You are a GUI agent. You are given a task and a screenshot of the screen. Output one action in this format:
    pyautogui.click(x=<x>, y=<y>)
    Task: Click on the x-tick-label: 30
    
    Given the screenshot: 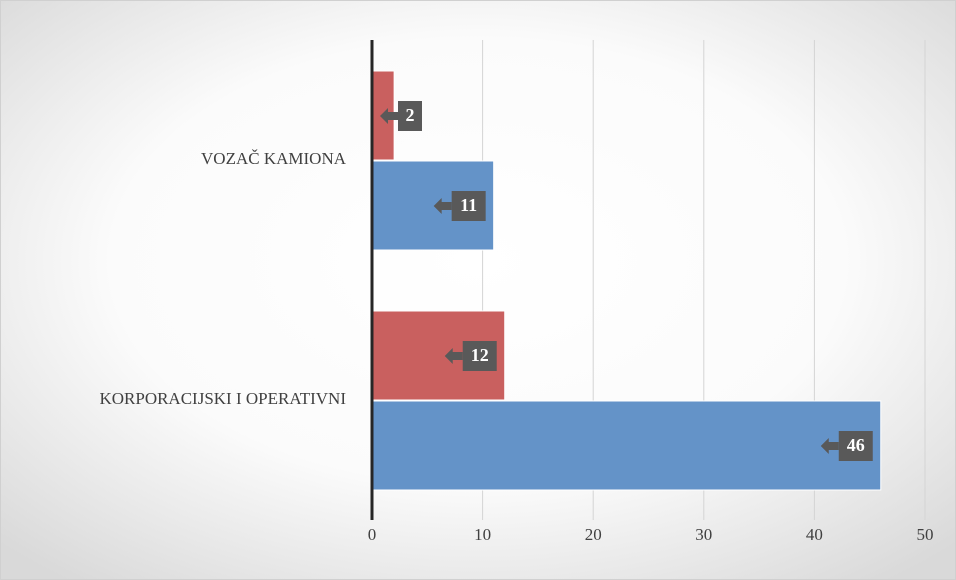 What is the action you would take?
    pyautogui.click(x=703, y=534)
    